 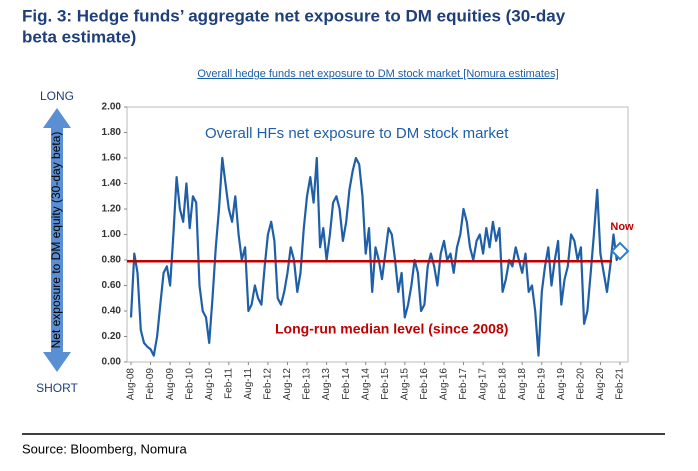 What do you see at coordinates (112, 362) in the screenshot?
I see `y-tick-label: 0.00` at bounding box center [112, 362].